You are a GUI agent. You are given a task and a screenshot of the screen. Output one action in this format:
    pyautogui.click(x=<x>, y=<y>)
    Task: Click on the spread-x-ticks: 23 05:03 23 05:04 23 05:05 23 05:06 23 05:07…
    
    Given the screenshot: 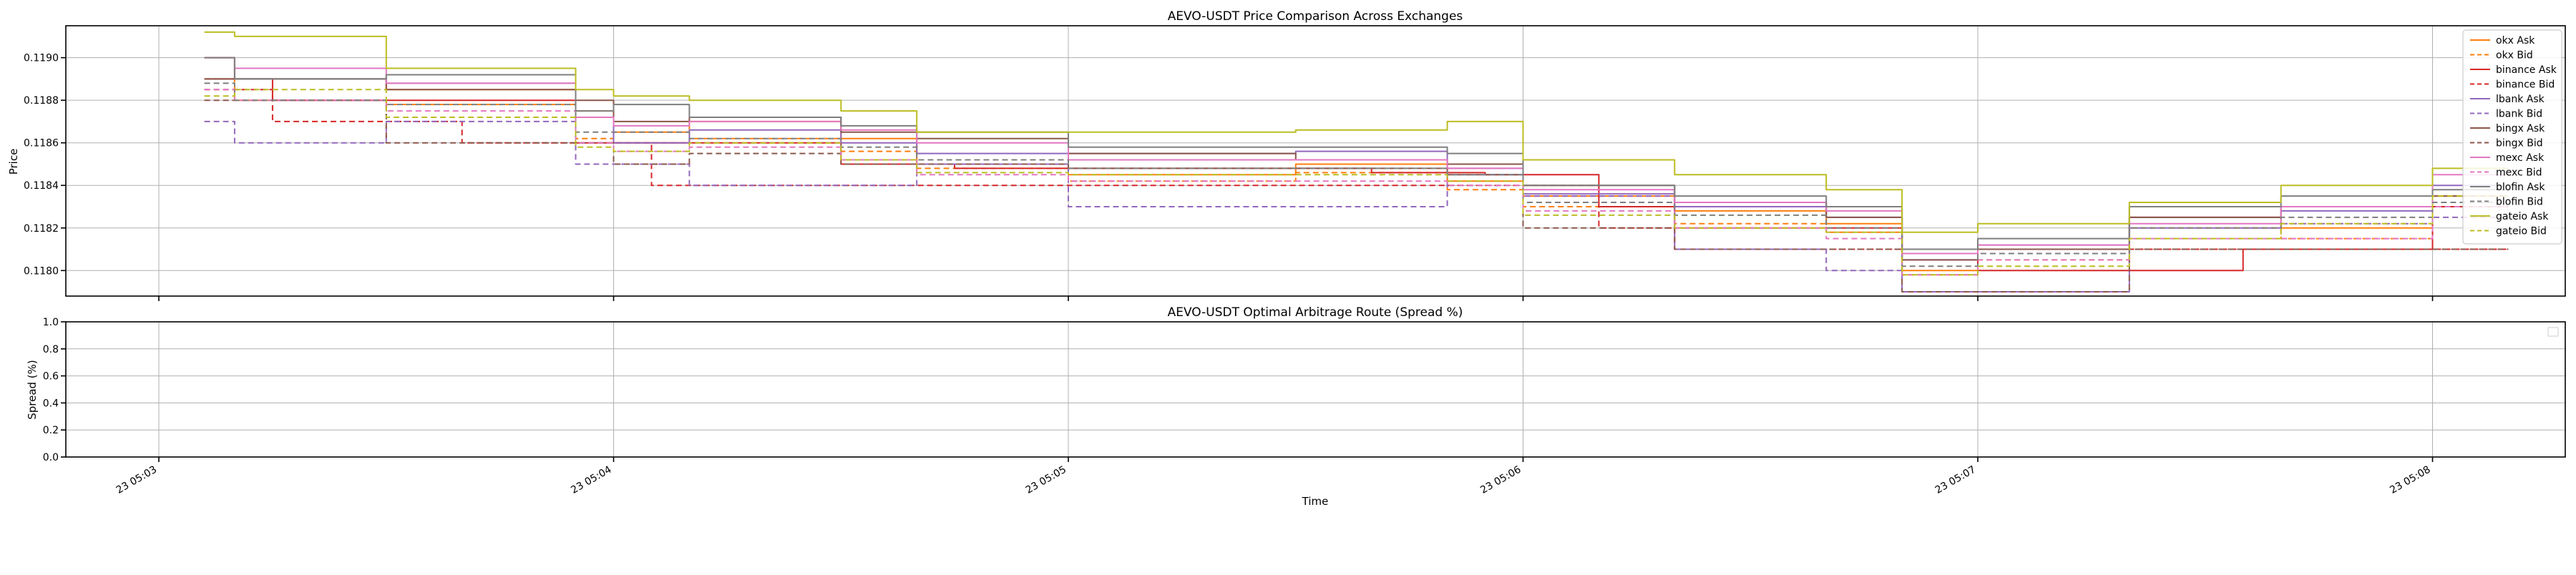 What is the action you would take?
    pyautogui.click(x=1274, y=477)
    